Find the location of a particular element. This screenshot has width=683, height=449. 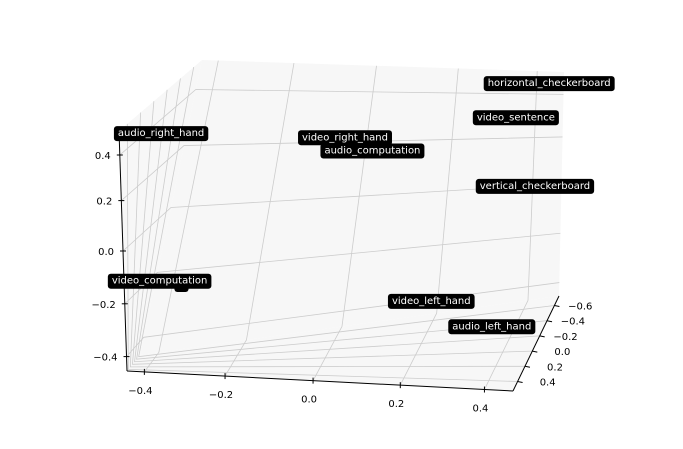

y-tick-label: 0.0 is located at coordinates (562, 352).